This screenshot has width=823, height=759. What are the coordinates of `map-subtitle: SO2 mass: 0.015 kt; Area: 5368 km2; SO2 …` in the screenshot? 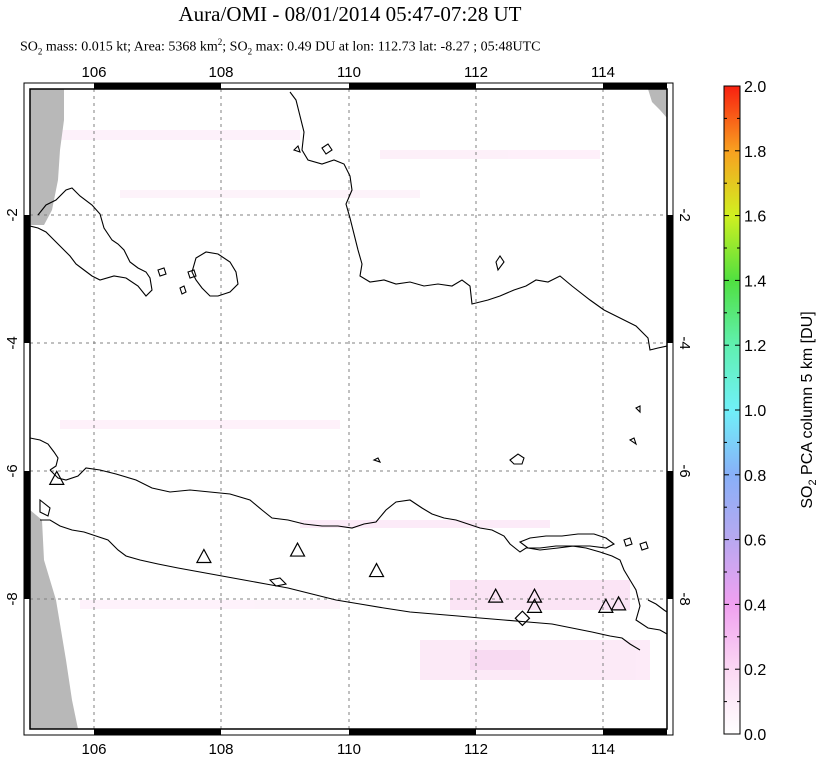 It's located at (280, 47).